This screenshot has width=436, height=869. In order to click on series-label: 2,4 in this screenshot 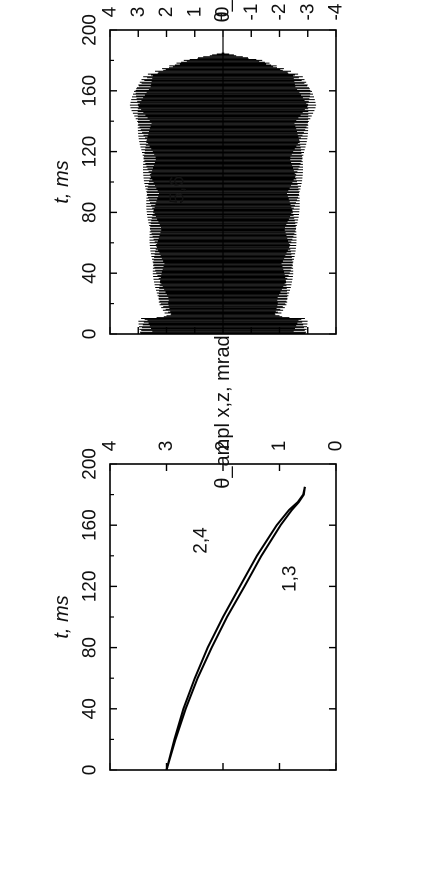, I will do `click(201, 540)`.